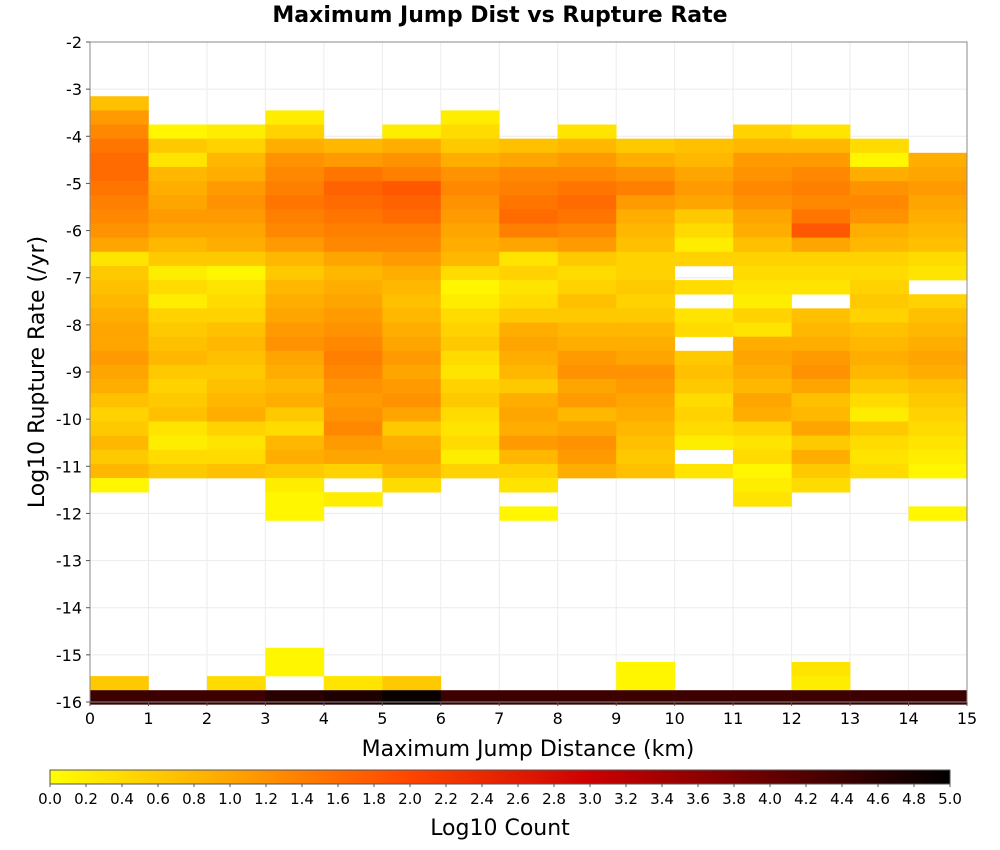 The height and width of the screenshot is (850, 1000). I want to click on colorbar-tick-label: 2.4, so click(482, 799).